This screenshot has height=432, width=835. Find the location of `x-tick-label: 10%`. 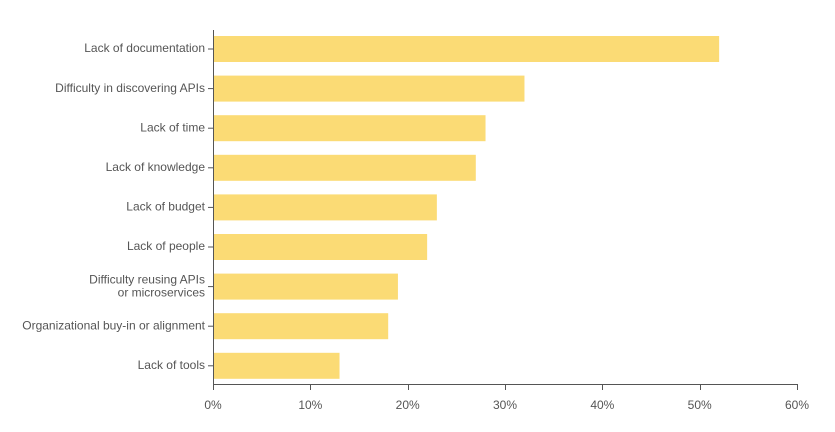

x-tick-label: 10% is located at coordinates (310, 405).